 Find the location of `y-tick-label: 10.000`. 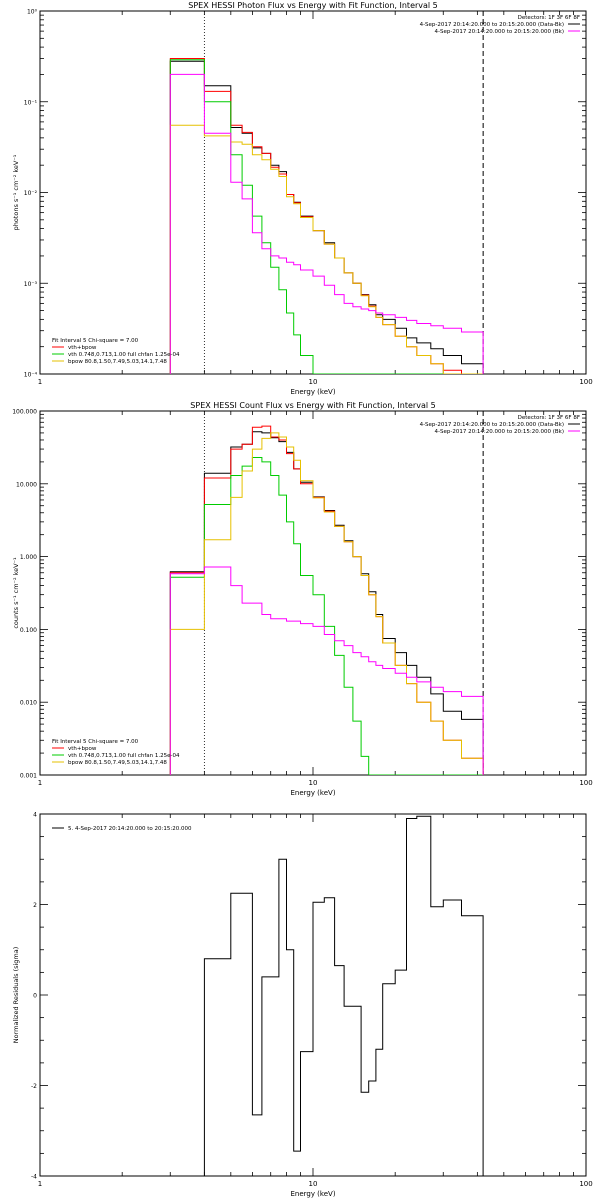

y-tick-label: 10.000 is located at coordinates (26, 484).